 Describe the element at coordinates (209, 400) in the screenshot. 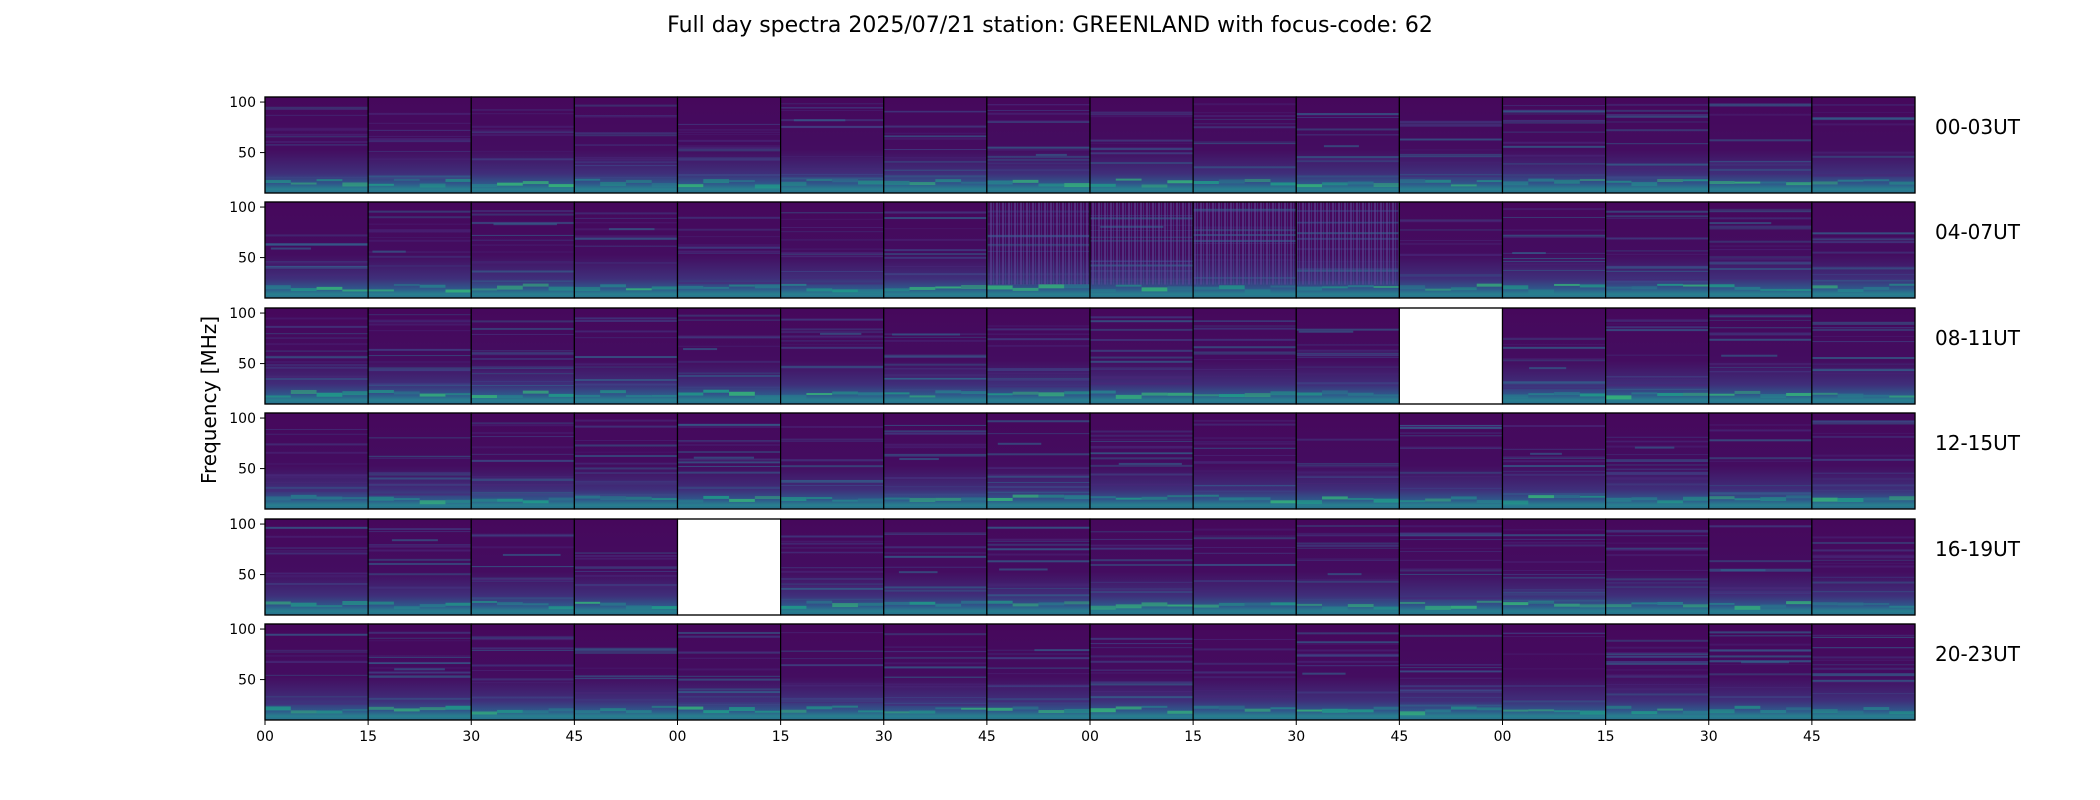

I see `y-axis-label: Frequency [MHz]` at that location.